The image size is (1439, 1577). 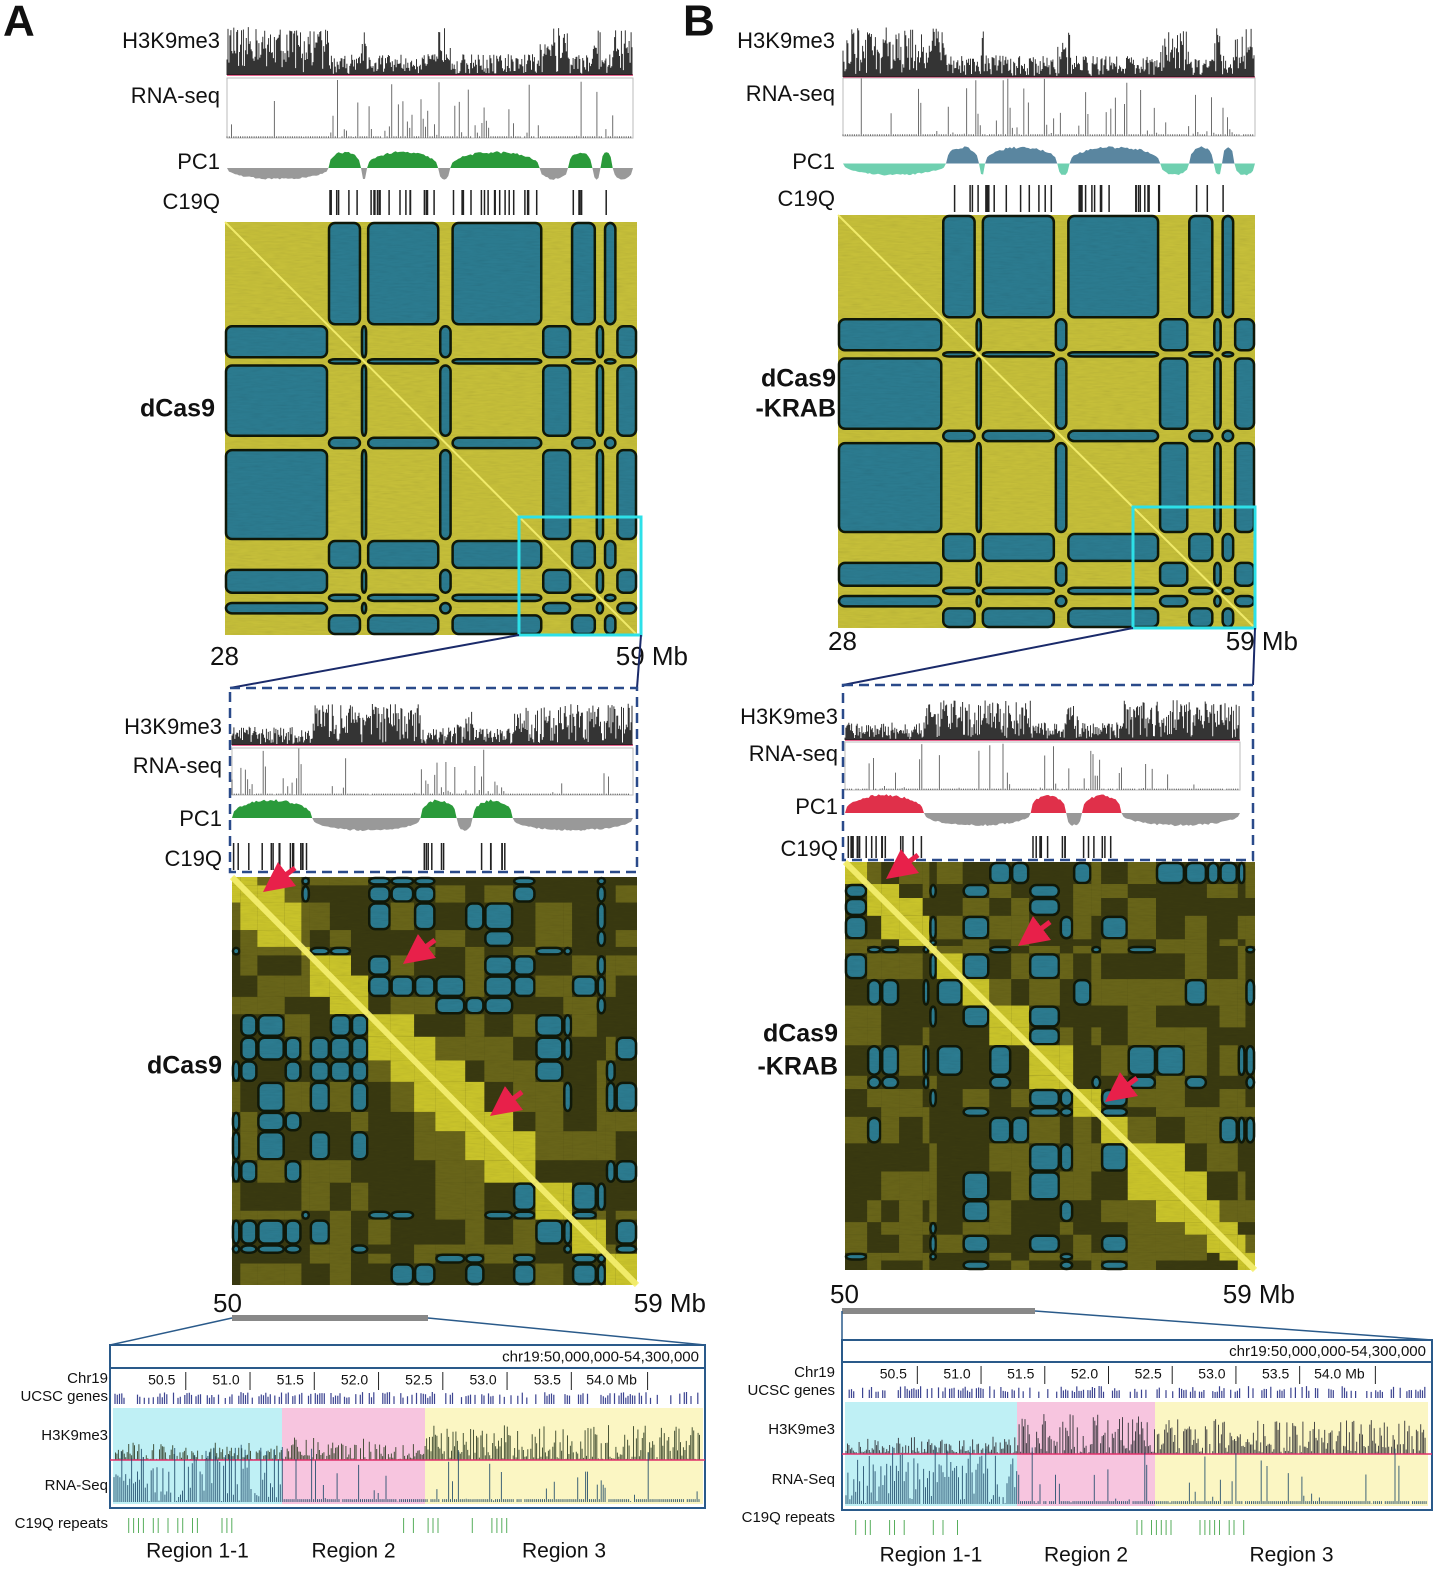 What do you see at coordinates (1086, 1555) in the screenshot?
I see `region-label: Region 2` at bounding box center [1086, 1555].